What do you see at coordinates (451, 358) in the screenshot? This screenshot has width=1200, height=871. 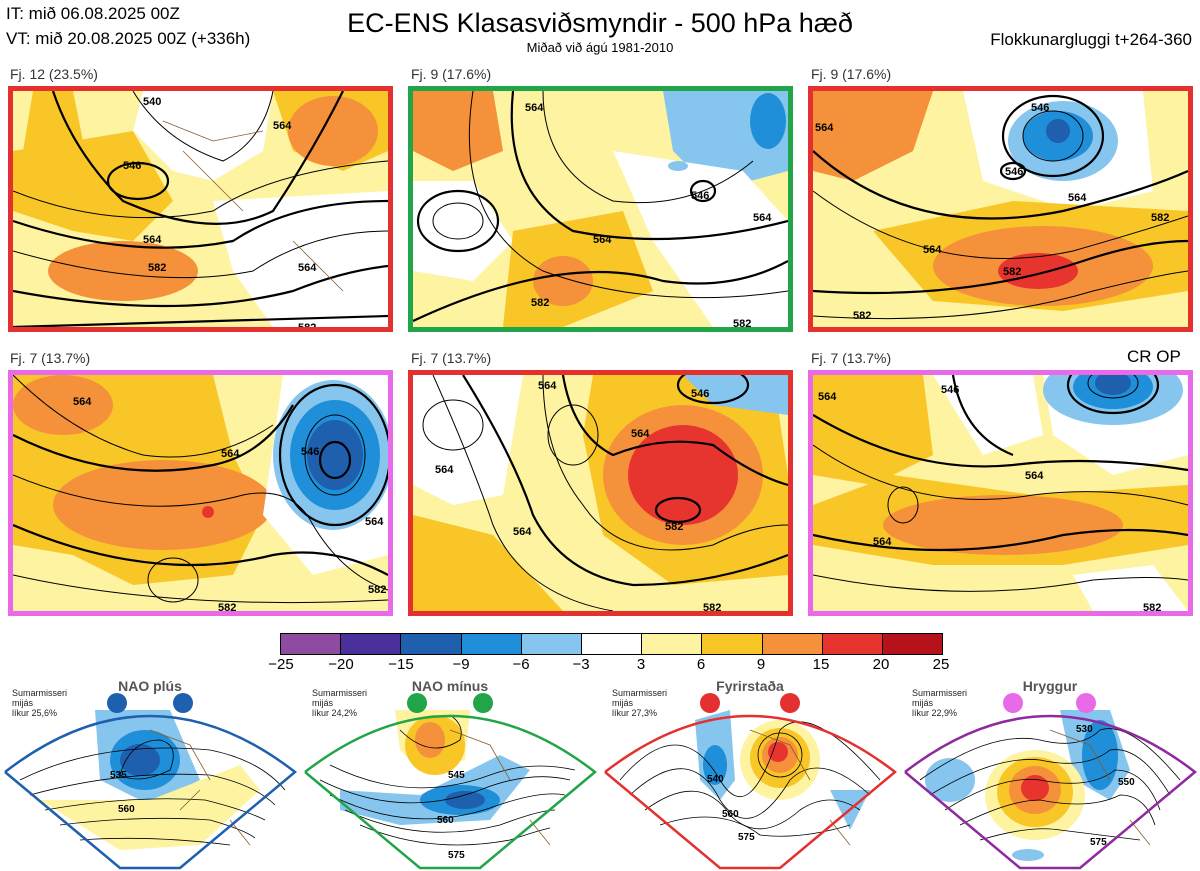 I see `panel-5-label: Fj. 7 (13.7%)` at bounding box center [451, 358].